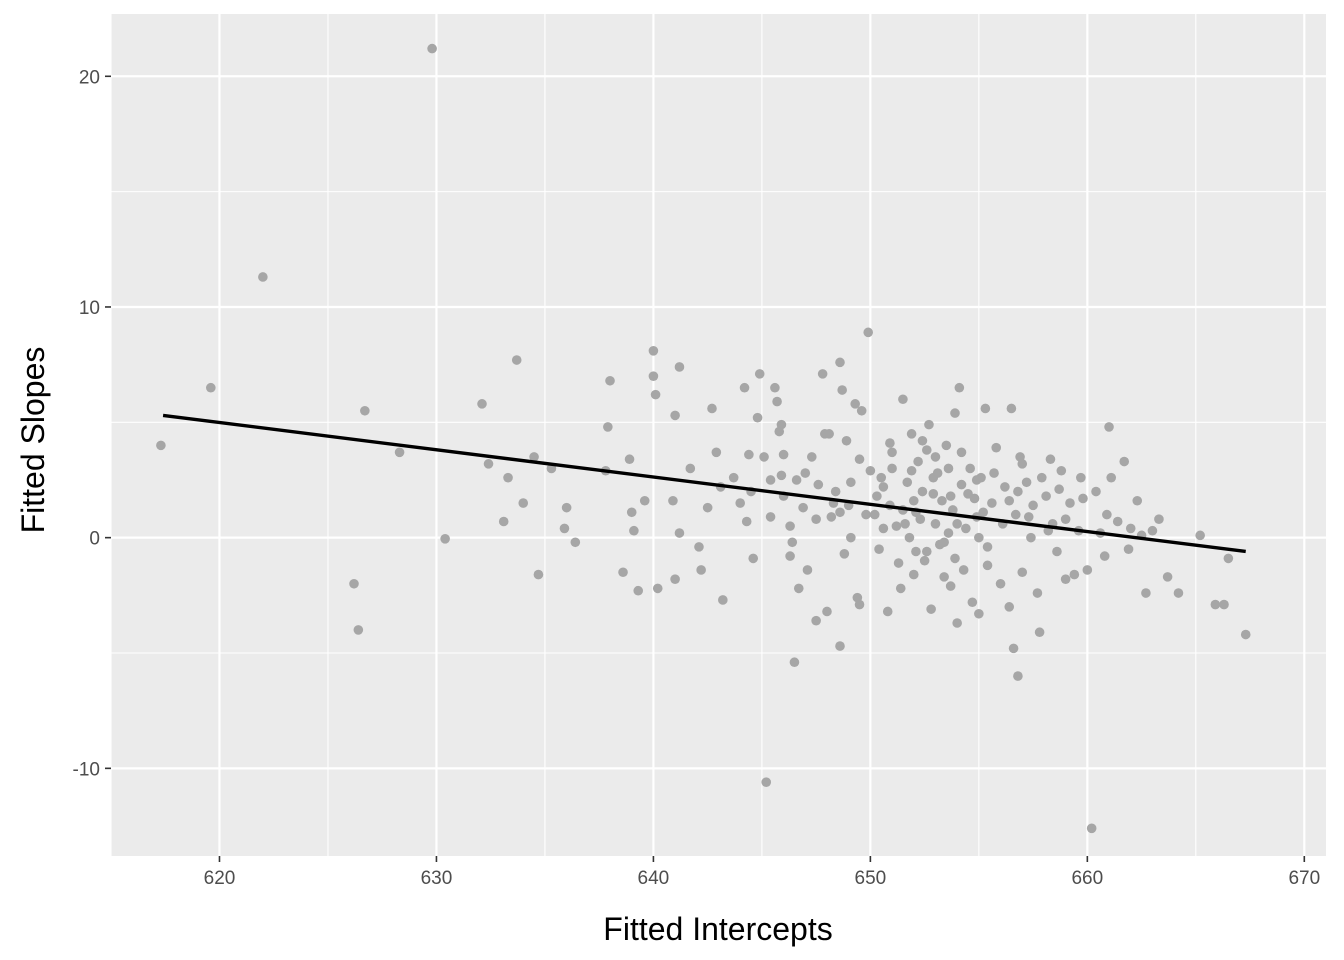 The height and width of the screenshot is (960, 1344). I want to click on x-axis: 620 630 640 650 660 670, so click(762, 872).